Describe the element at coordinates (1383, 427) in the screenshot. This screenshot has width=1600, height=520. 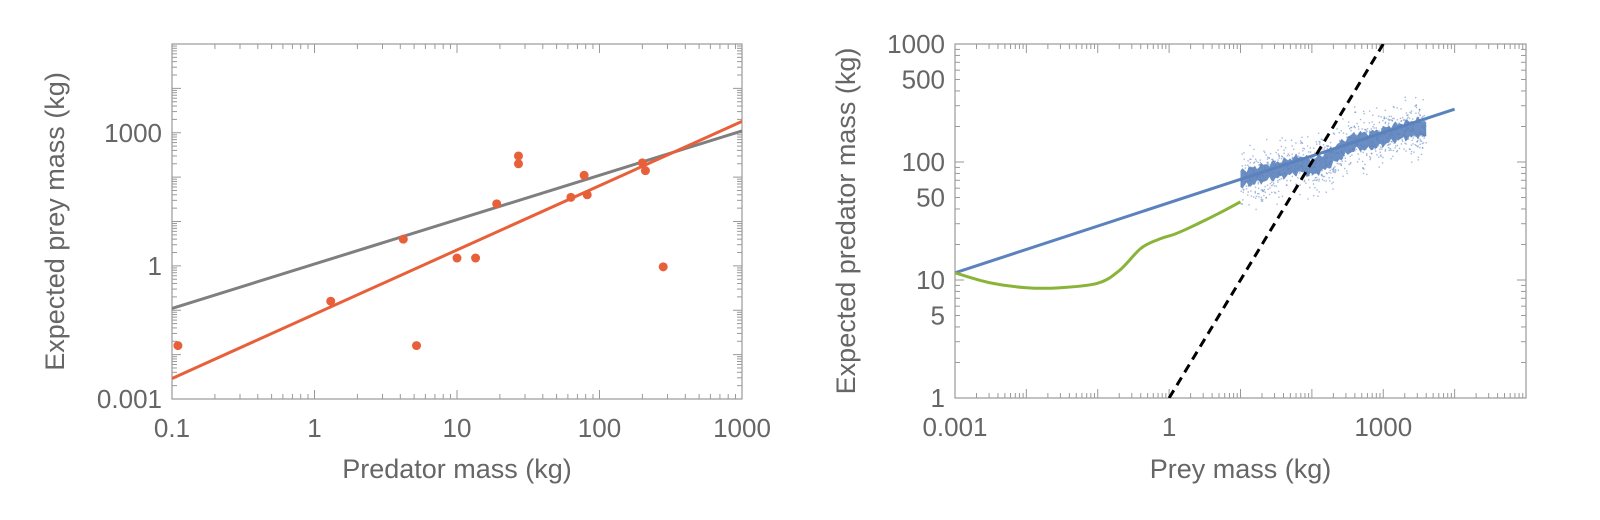
I see `x-tick-label: 1000` at that location.